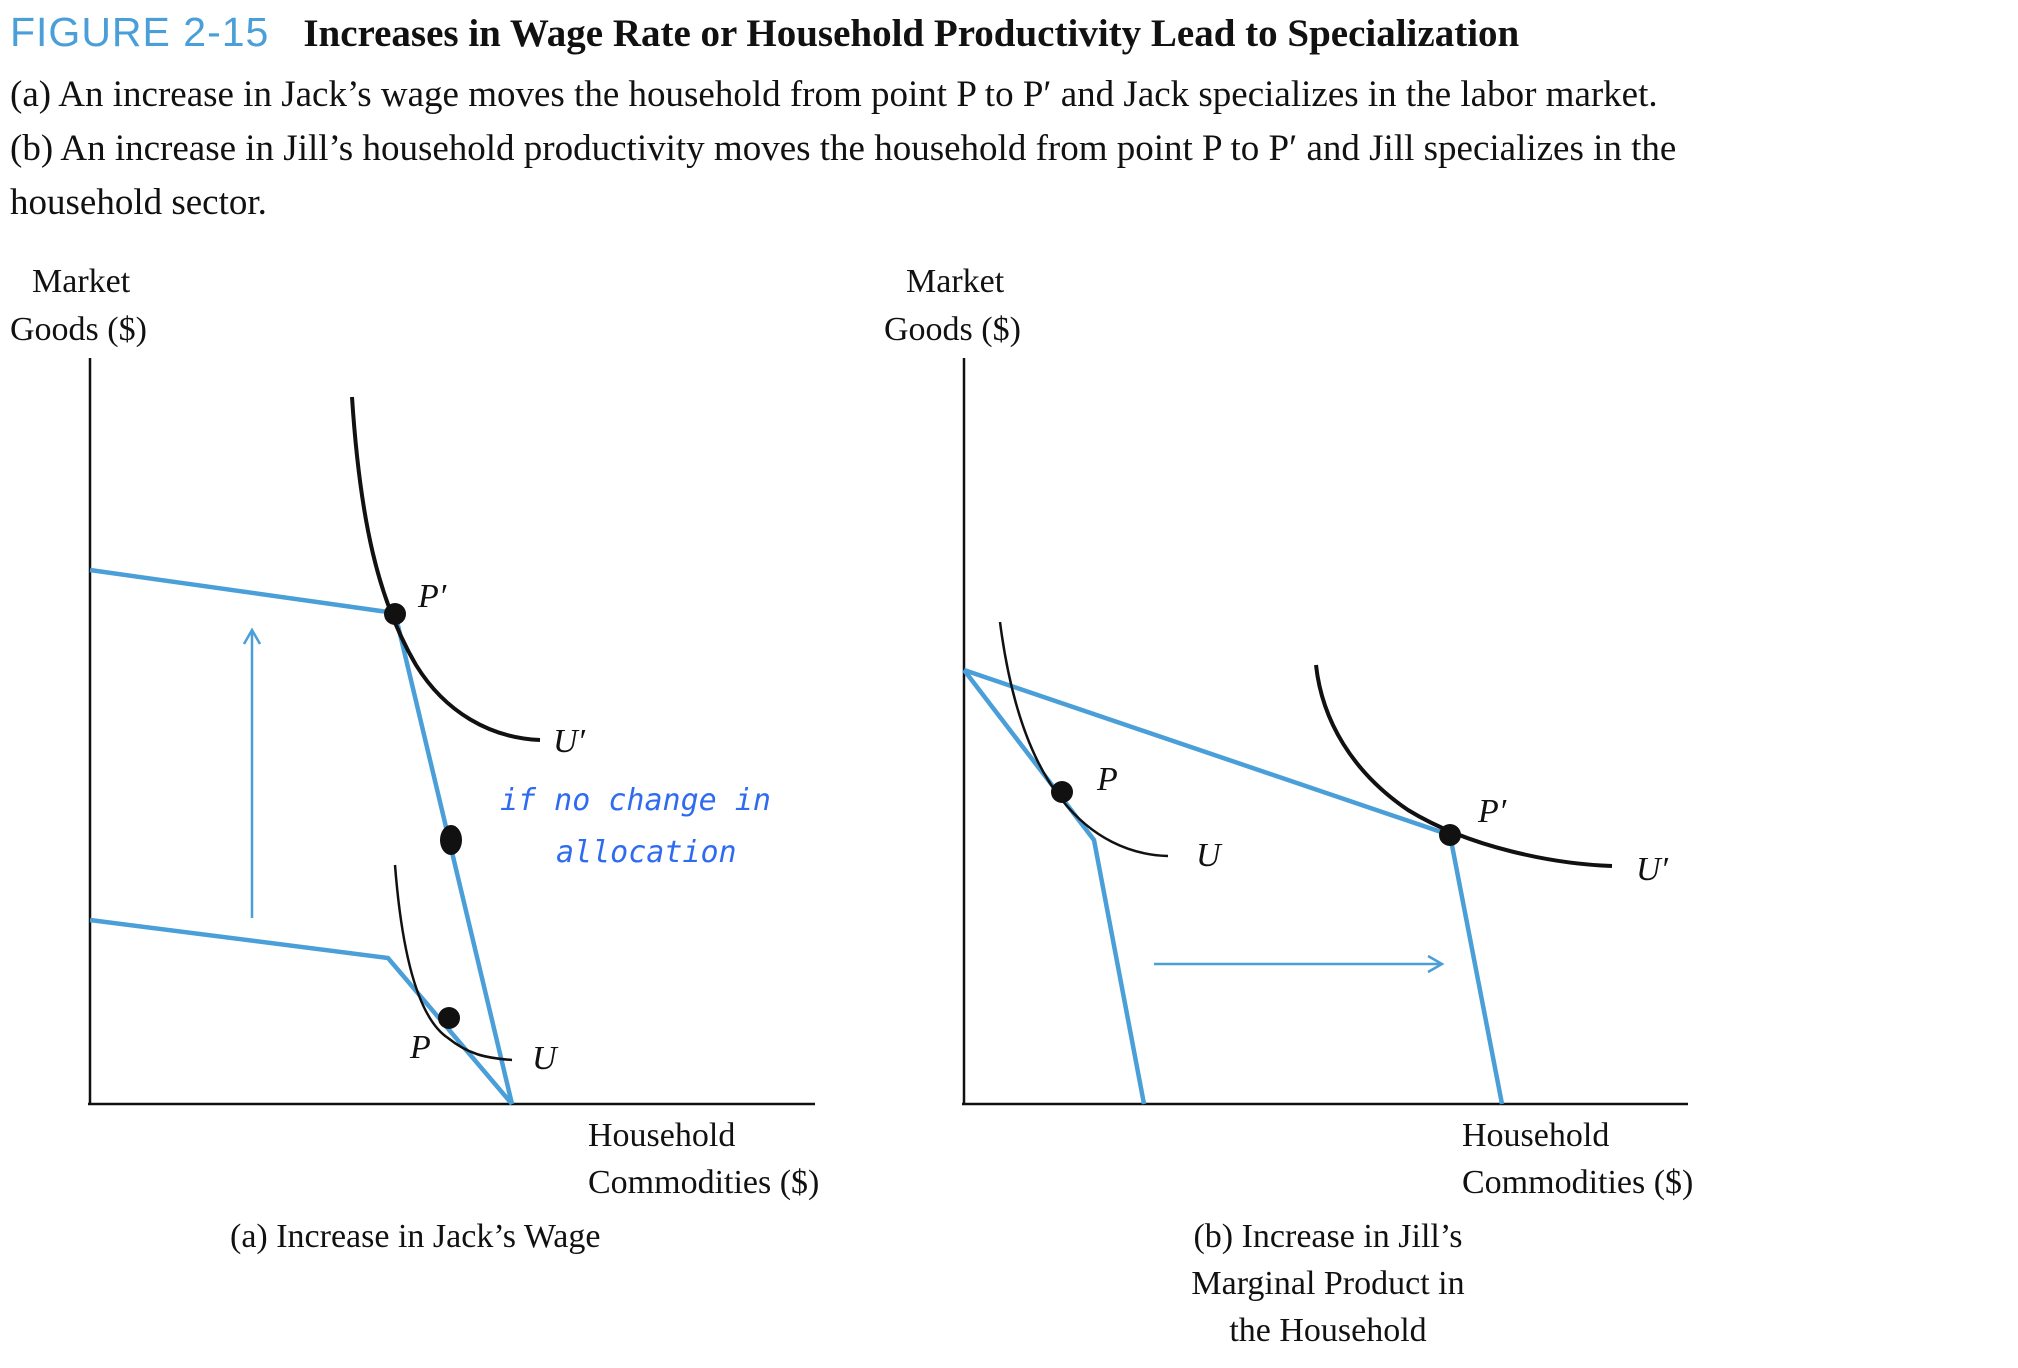 The height and width of the screenshot is (1368, 2018). Describe the element at coordinates (432, 596) in the screenshot. I see `panel-a-point-p-prime-label: P′` at that location.